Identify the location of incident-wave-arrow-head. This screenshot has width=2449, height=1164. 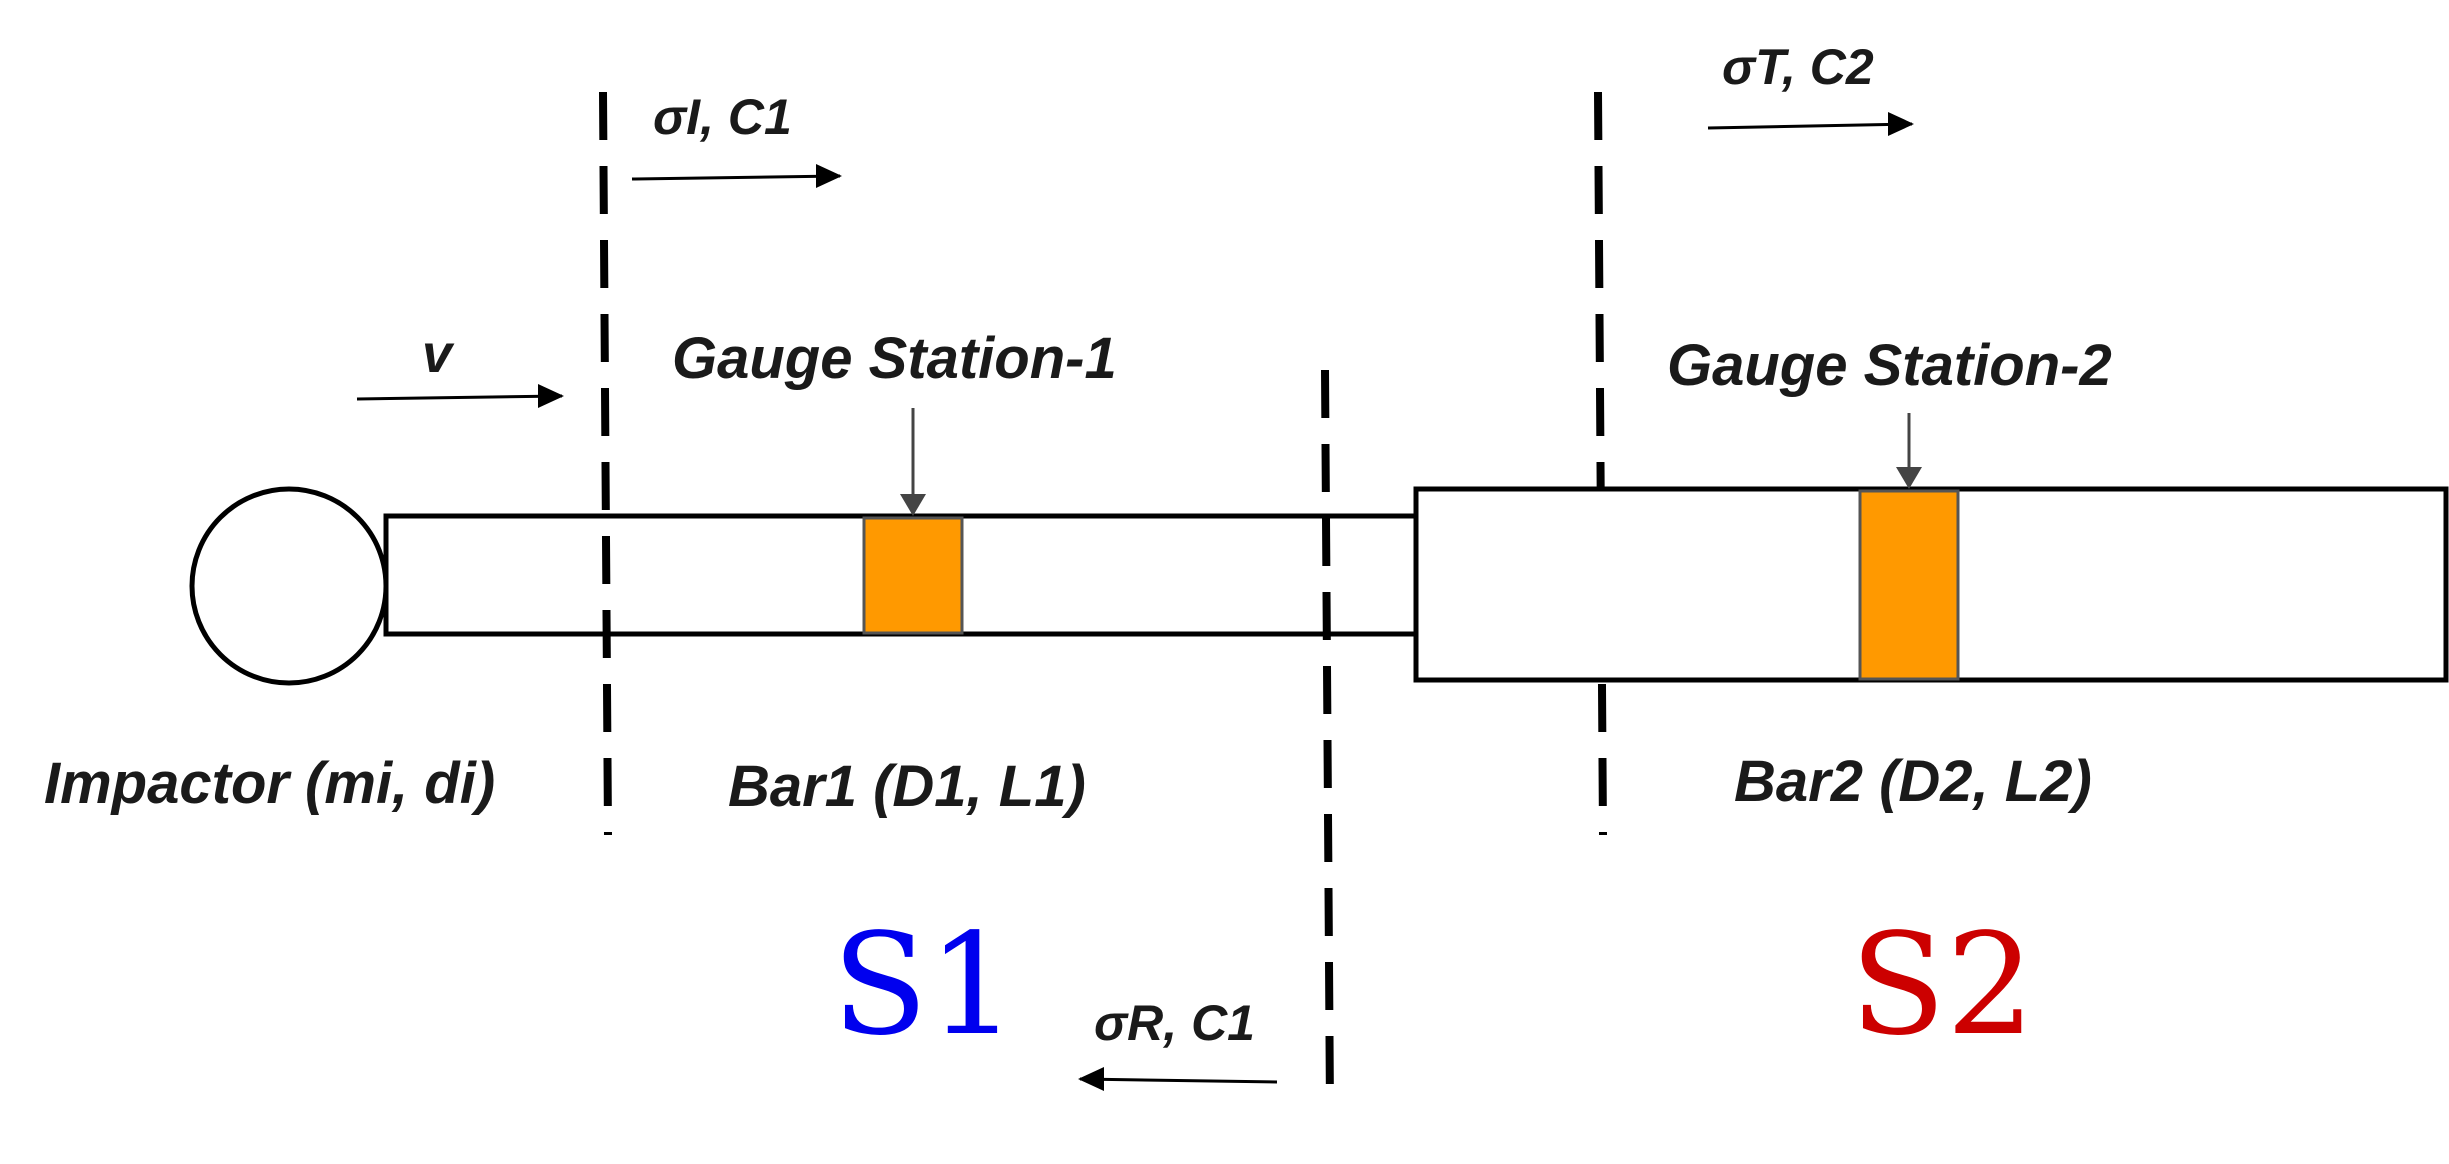
(829, 176).